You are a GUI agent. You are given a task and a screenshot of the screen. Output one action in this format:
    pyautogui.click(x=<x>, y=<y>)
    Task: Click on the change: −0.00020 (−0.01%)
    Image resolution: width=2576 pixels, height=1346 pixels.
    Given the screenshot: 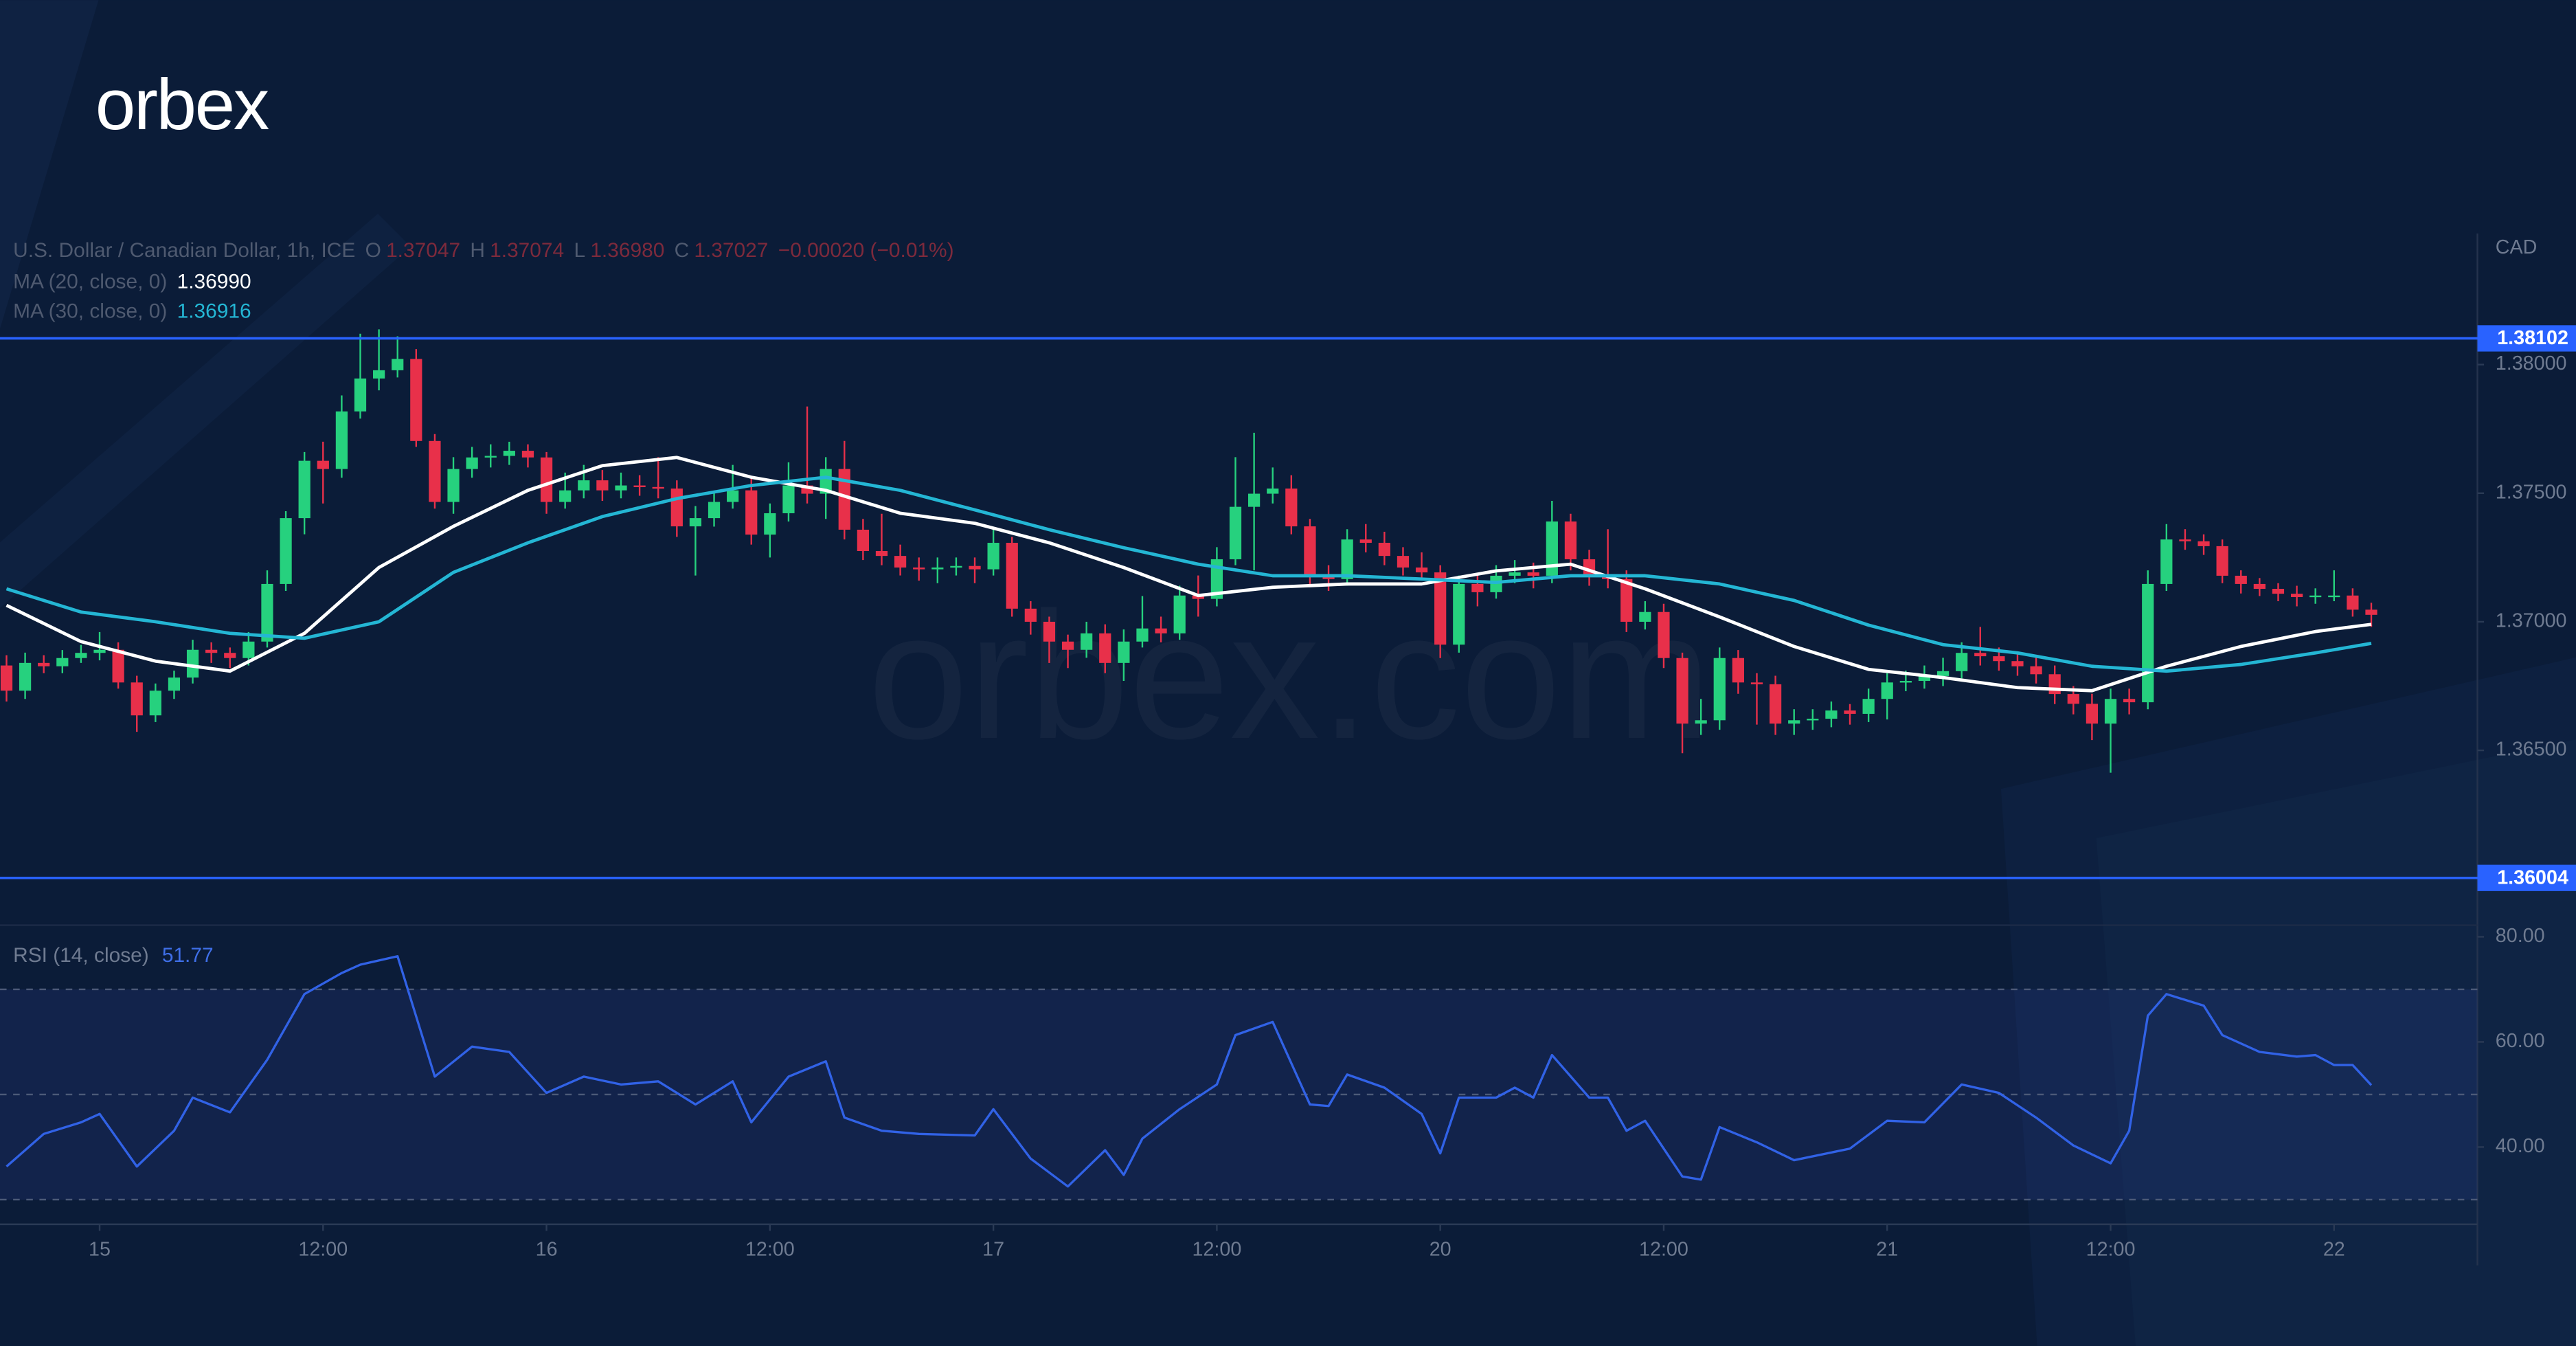 What is the action you would take?
    pyautogui.click(x=866, y=250)
    